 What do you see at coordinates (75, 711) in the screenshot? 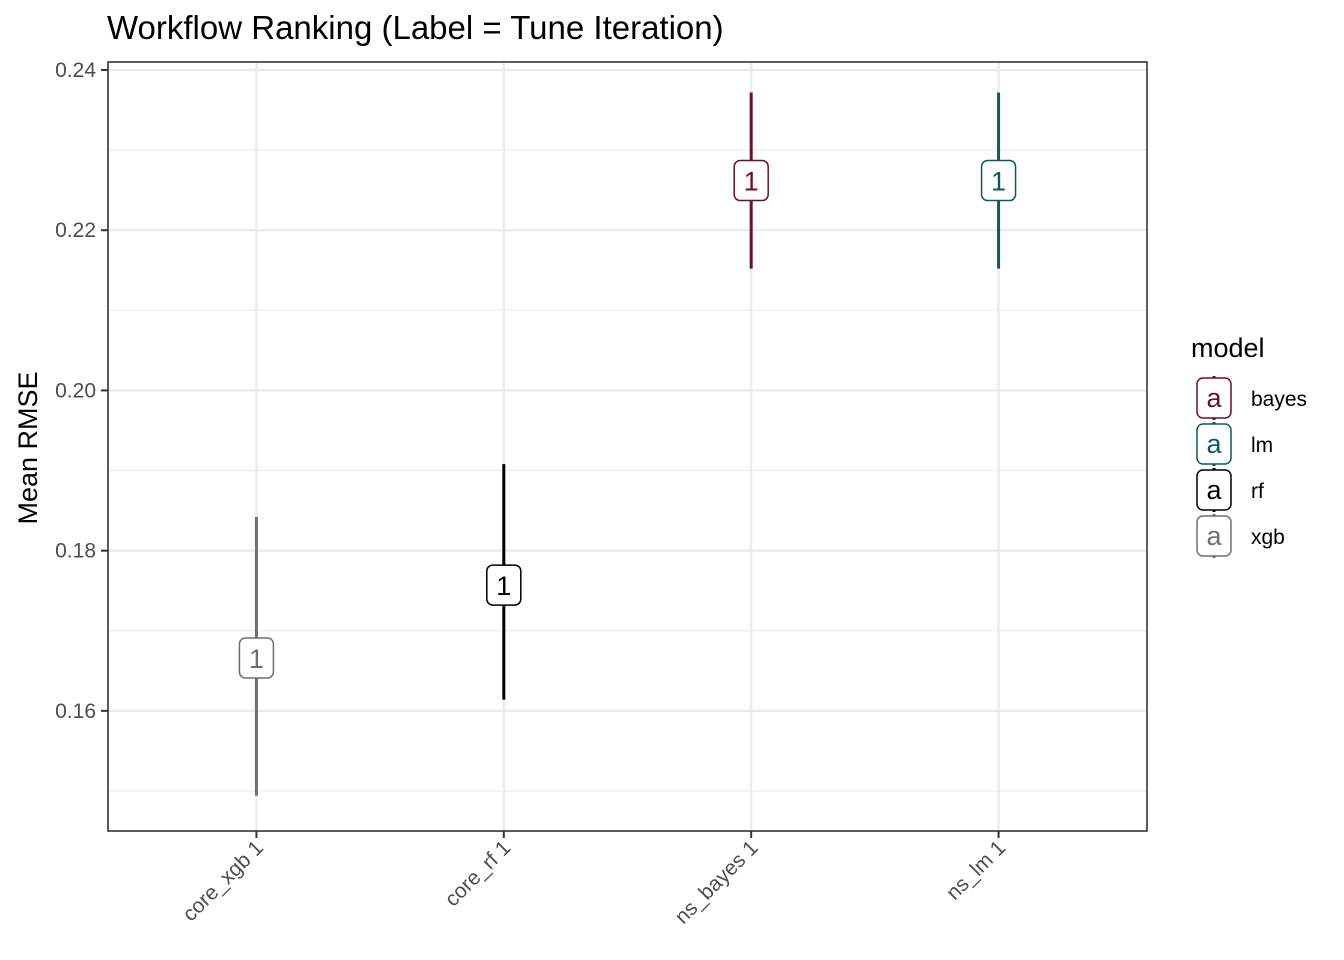
I see `y-tick-label: 0.16` at bounding box center [75, 711].